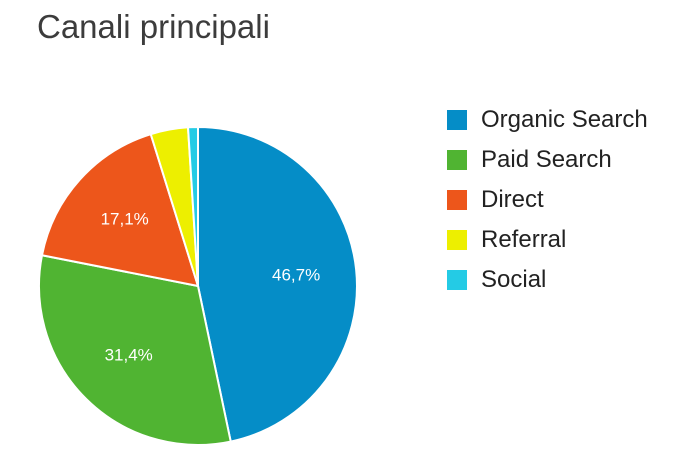 The image size is (692, 472). I want to click on legend-label: Direct, so click(512, 199).